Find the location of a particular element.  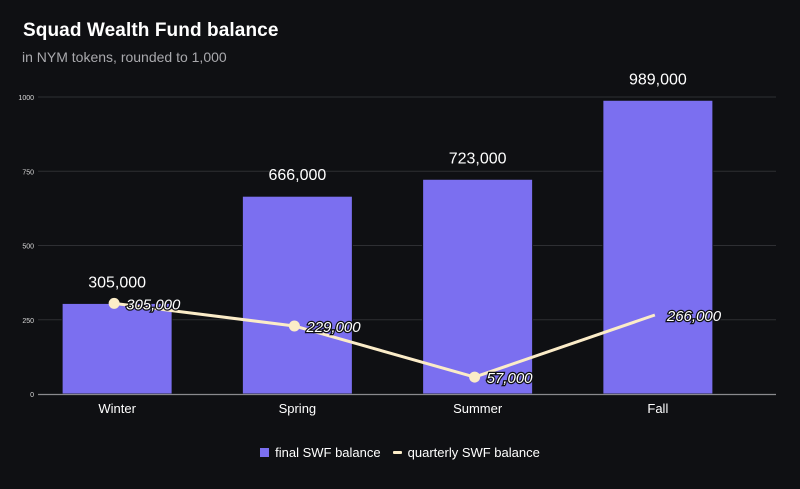

line-series is located at coordinates (382, 340).